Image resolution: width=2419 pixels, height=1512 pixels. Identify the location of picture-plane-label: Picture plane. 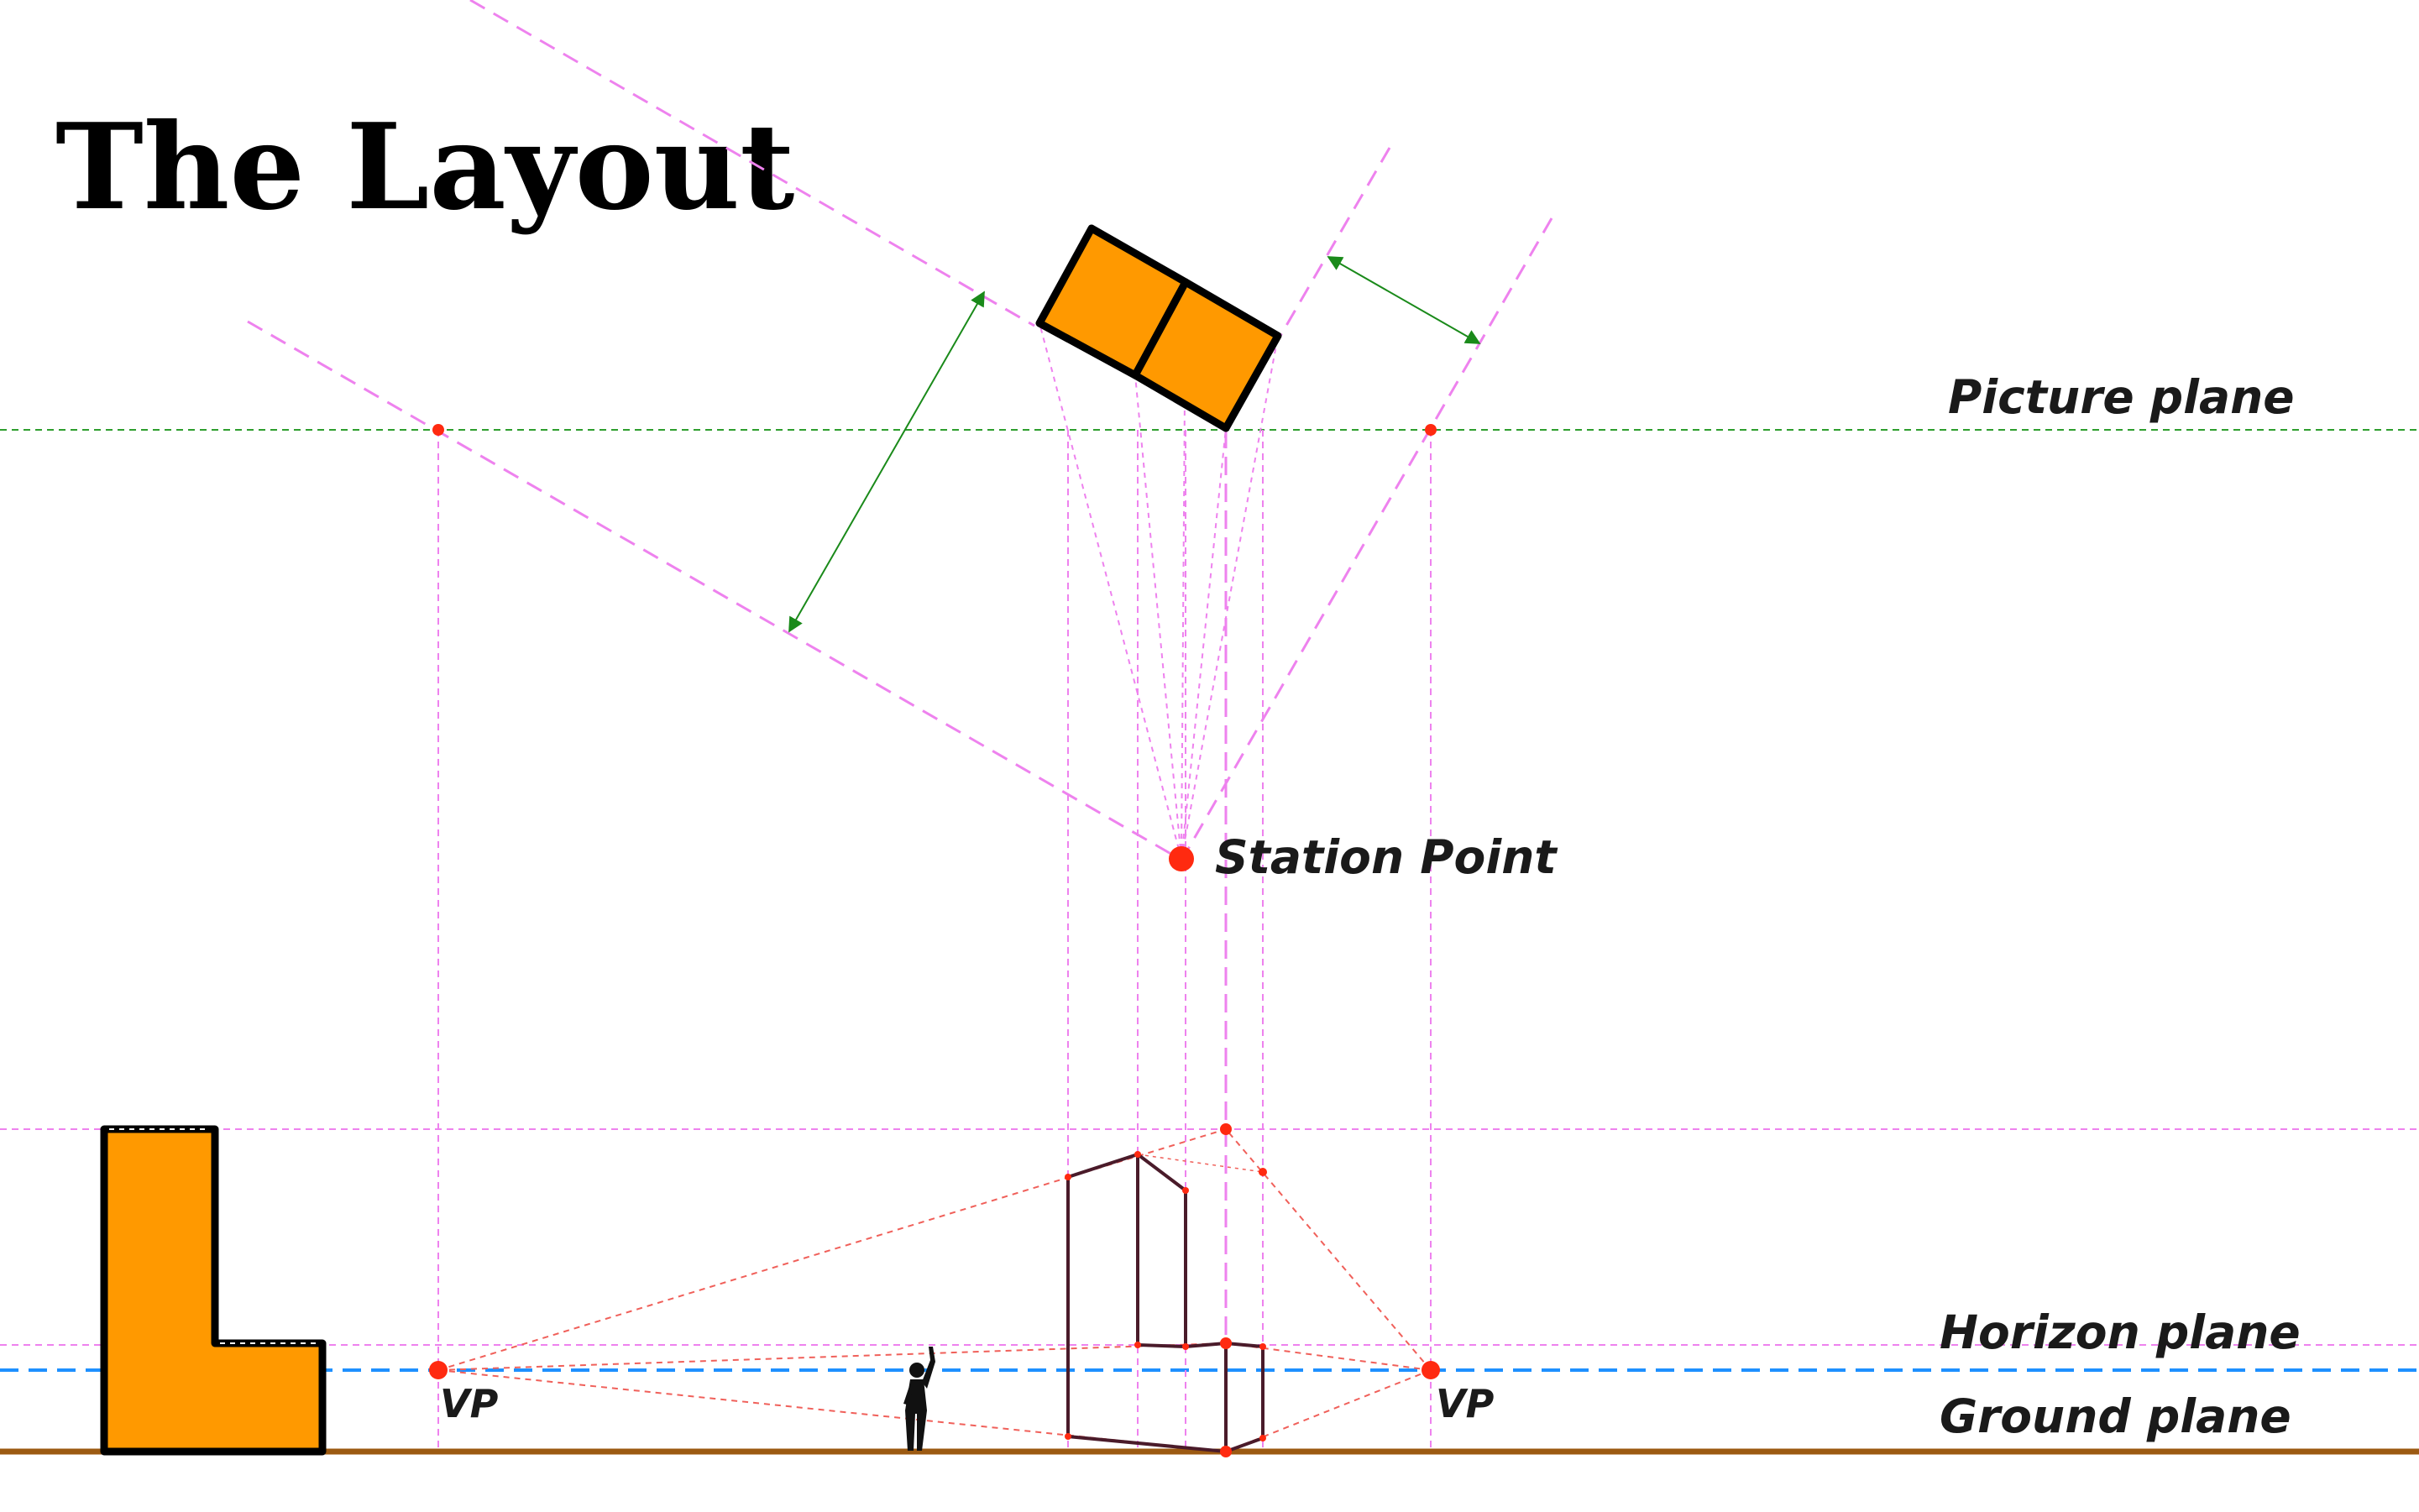
(2121, 397).